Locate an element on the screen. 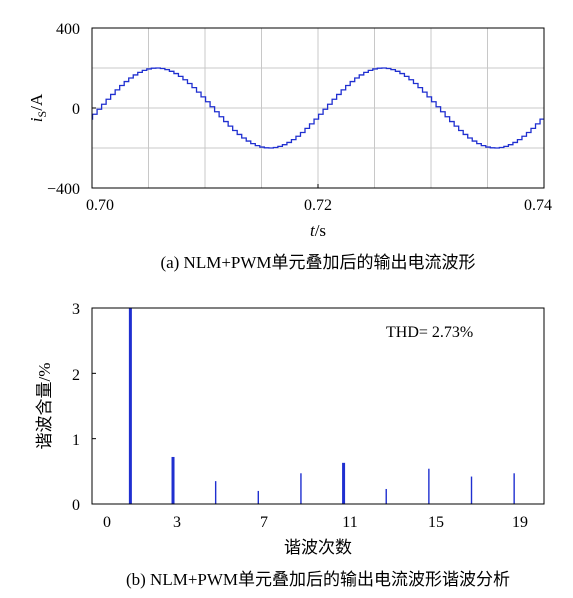 This screenshot has height=598, width=573. chart-a-xlabel-unit: /s is located at coordinates (320, 230).